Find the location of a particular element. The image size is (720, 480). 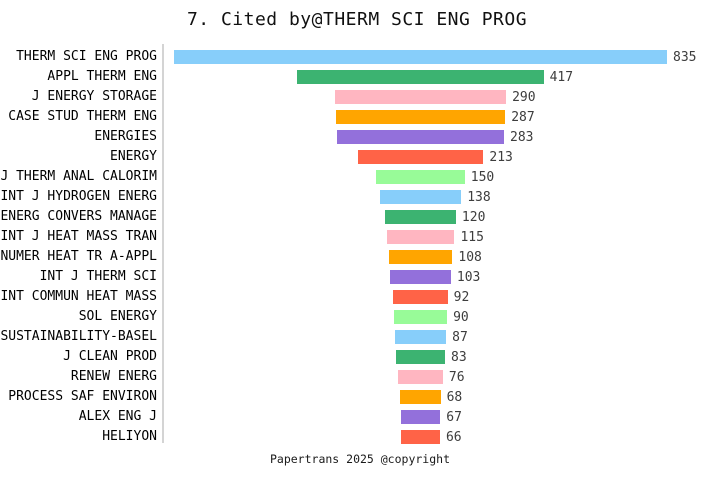

value-label: 92 is located at coordinates (461, 297).